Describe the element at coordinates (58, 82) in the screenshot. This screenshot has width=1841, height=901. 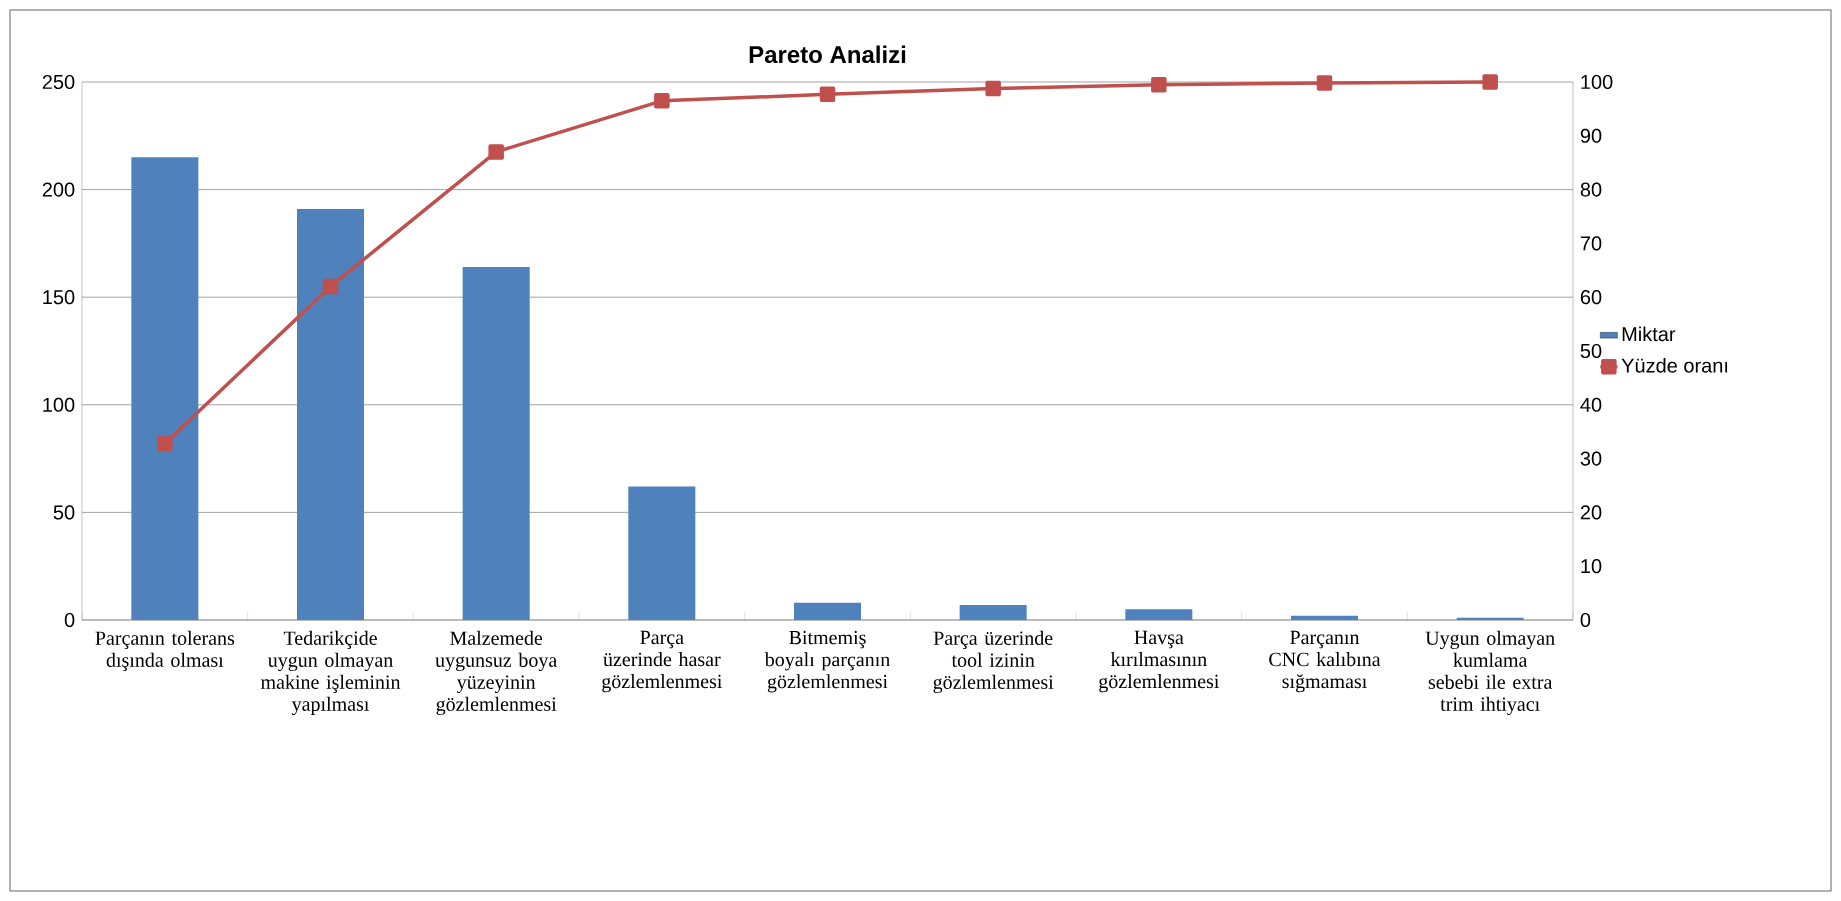
I see `y-tick-label: 250` at that location.